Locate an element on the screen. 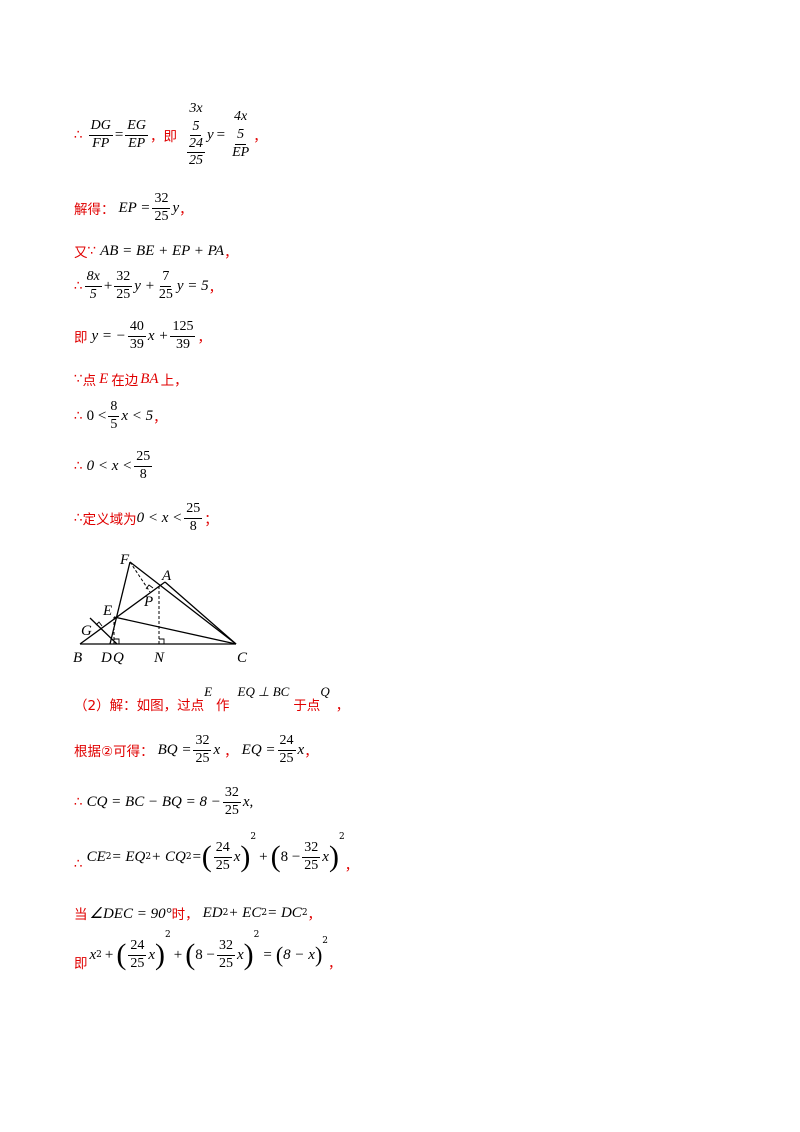 The image size is (800, 1132). domain-line: ∴ 定义域为 0 < x < 25 8 ； is located at coordinates (146, 517).